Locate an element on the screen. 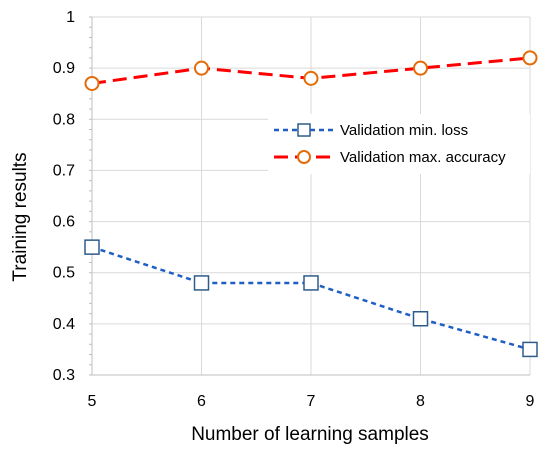 The height and width of the screenshot is (452, 550). x-tick-label: 9 is located at coordinates (530, 401).